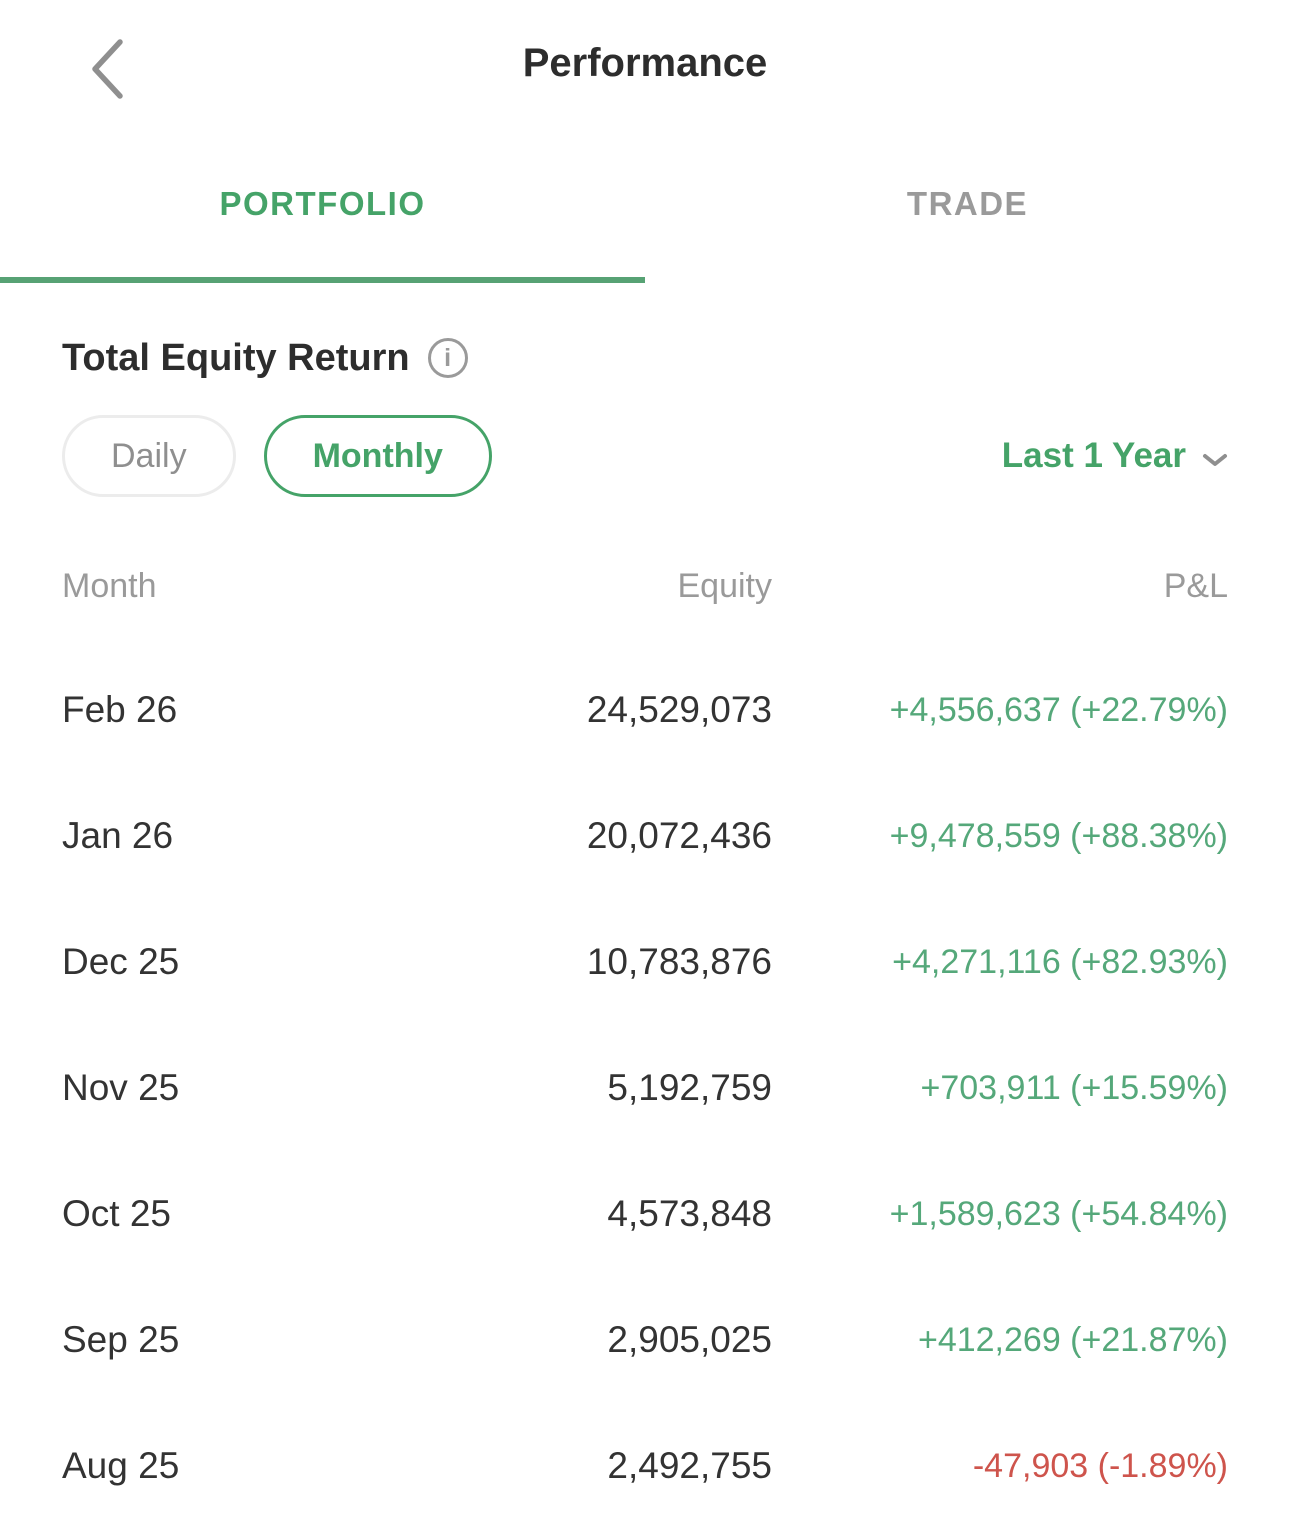  Describe the element at coordinates (689, 1087) in the screenshot. I see `equity-cell: 5,192,759` at that location.